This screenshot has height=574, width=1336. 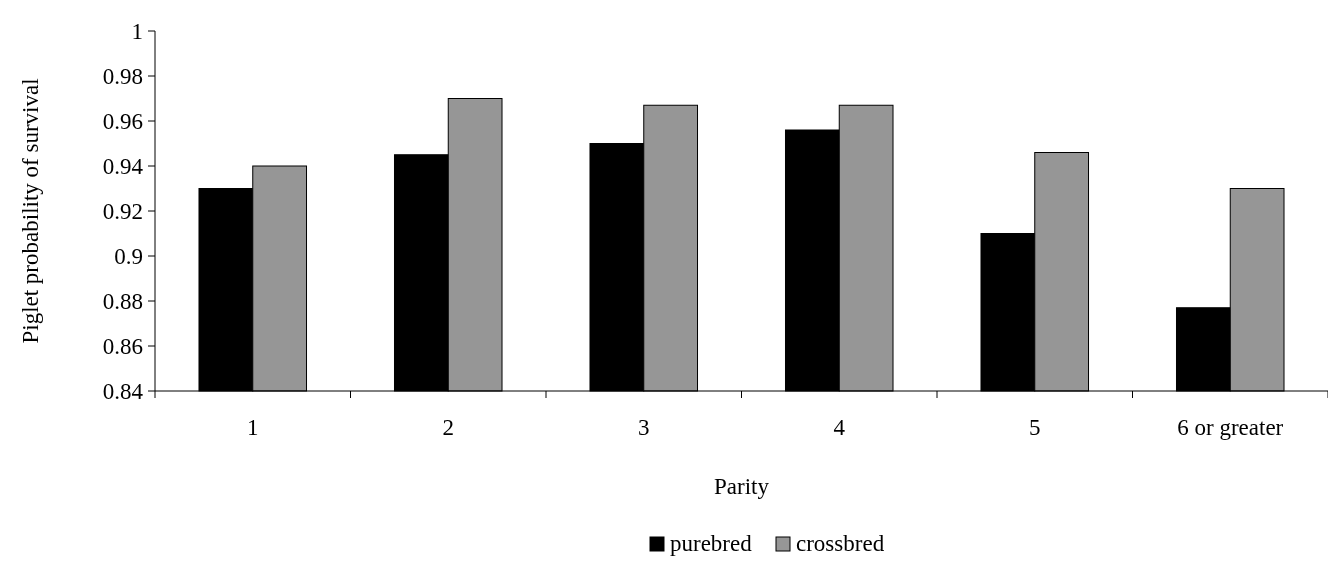 I want to click on y-axis-title: Piglet probability of survival, so click(x=30, y=211).